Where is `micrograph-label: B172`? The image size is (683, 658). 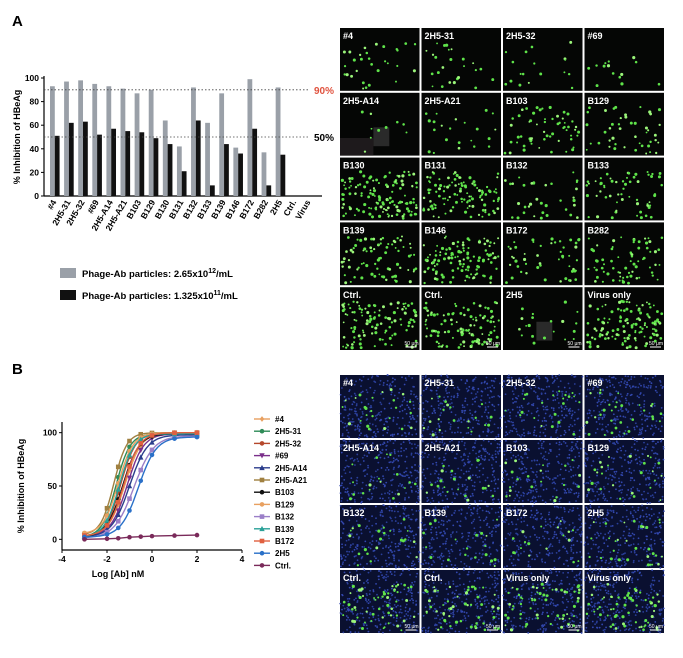 micrograph-label: B172 is located at coordinates (517, 513).